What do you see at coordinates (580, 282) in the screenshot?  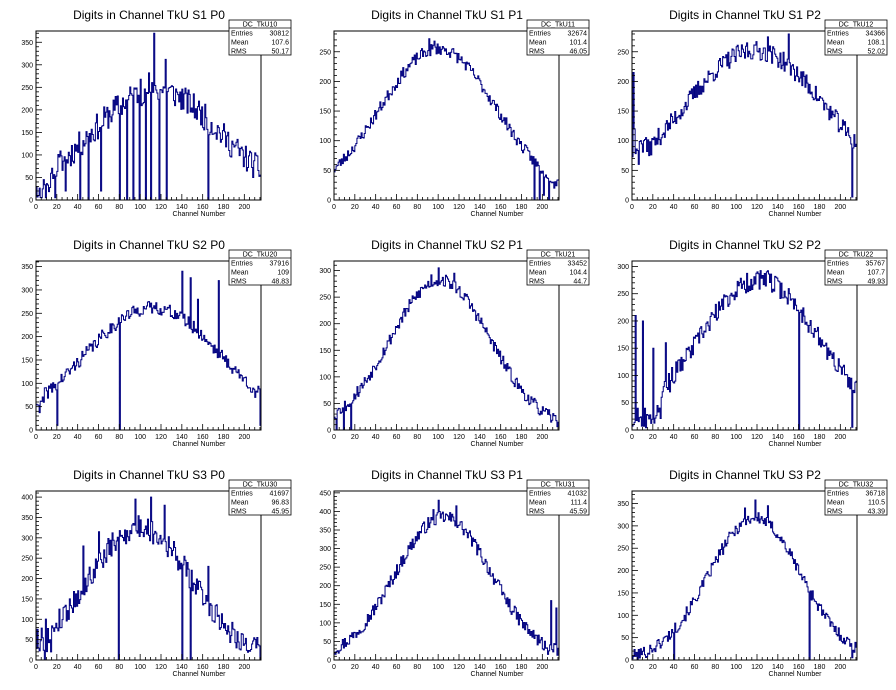 I see `stats-value: 44.7` at bounding box center [580, 282].